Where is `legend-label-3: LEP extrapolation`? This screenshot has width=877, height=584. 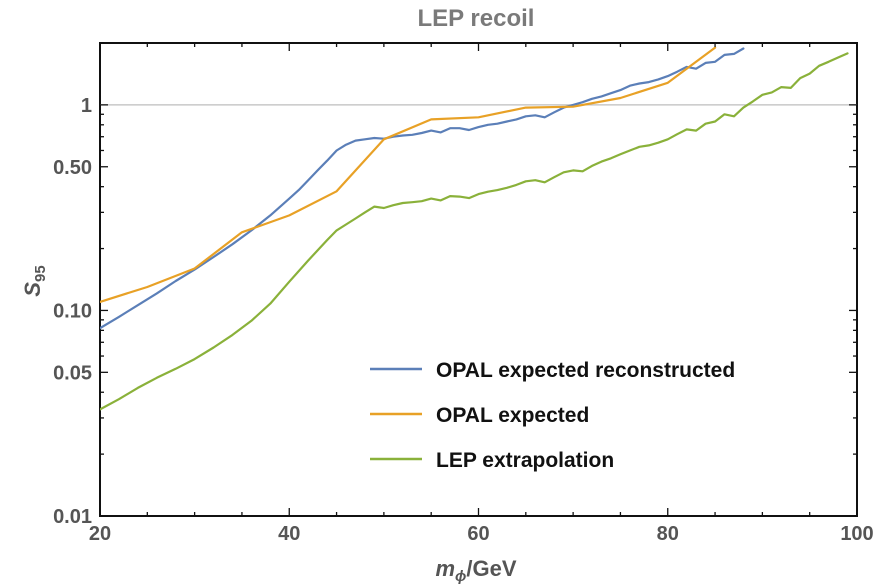
legend-label-3: LEP extrapolation is located at coordinates (525, 460).